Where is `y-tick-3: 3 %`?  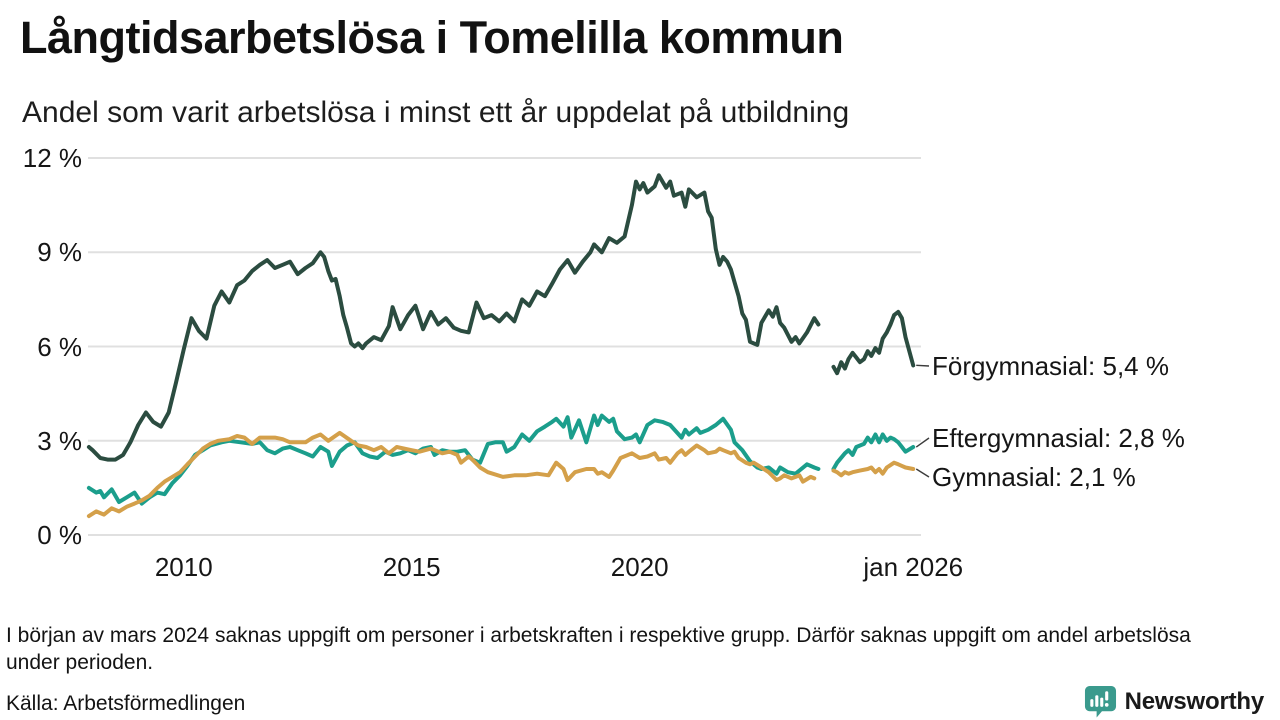 y-tick-3: 3 % is located at coordinates (59, 440).